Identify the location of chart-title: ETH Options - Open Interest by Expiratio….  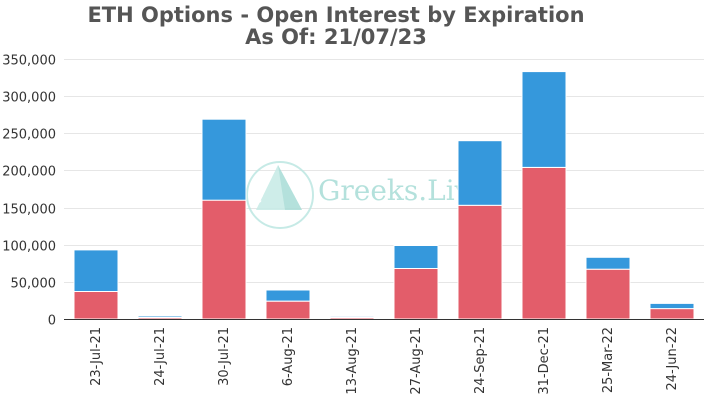
(335, 15).